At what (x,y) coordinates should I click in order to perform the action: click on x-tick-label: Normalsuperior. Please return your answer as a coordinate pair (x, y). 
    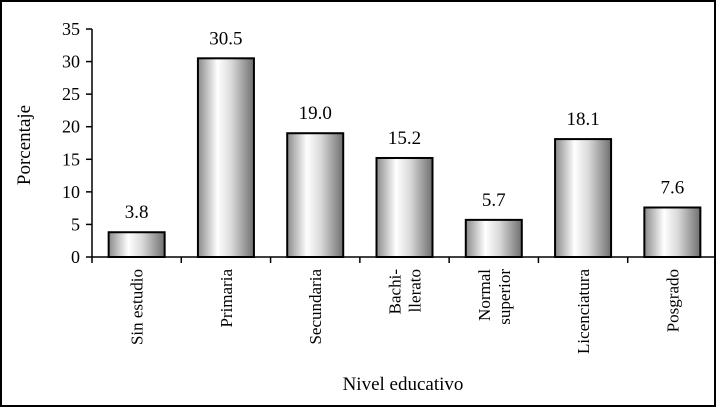
    Looking at the image, I should click on (494, 297).